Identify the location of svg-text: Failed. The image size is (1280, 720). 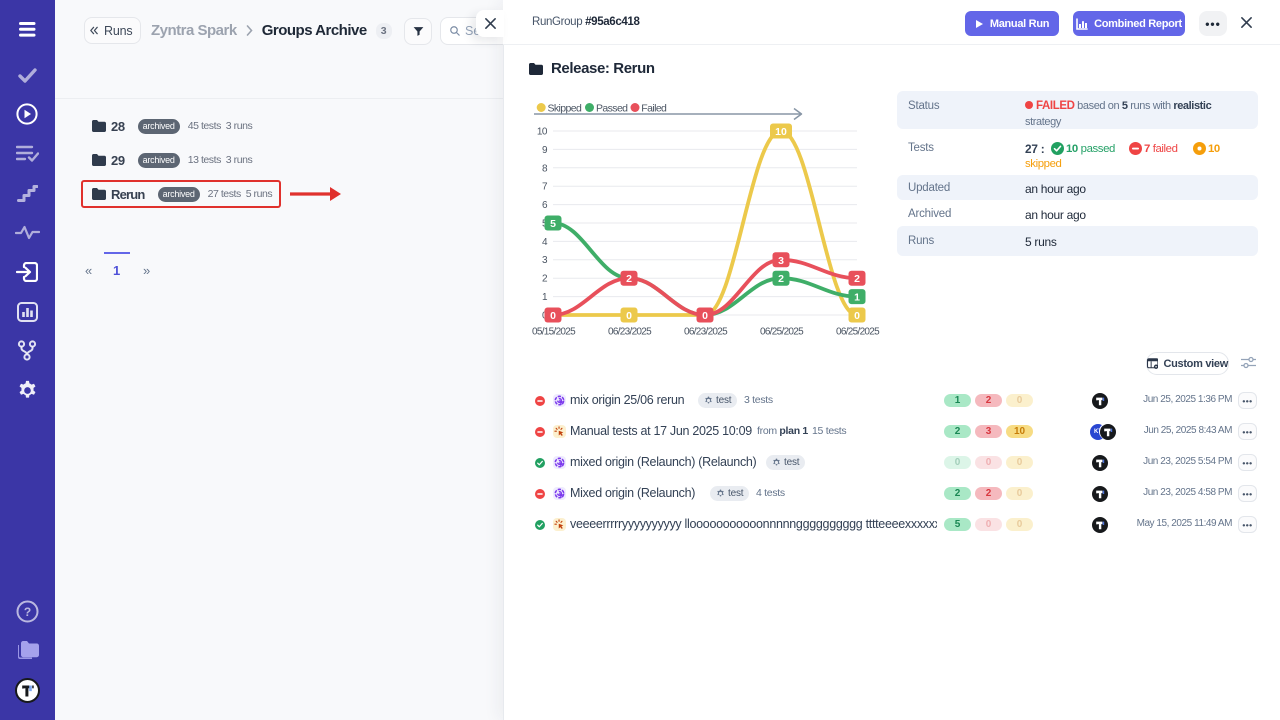
(654, 109).